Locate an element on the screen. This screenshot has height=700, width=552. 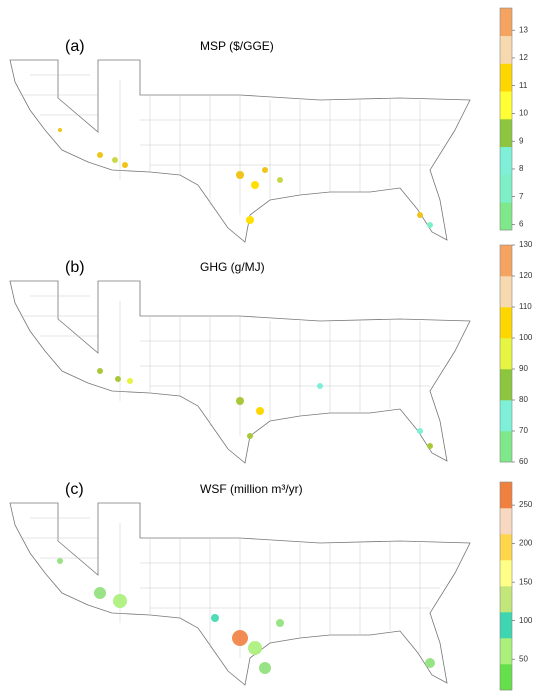
colorbar-tick-label: 8 is located at coordinates (521, 168).